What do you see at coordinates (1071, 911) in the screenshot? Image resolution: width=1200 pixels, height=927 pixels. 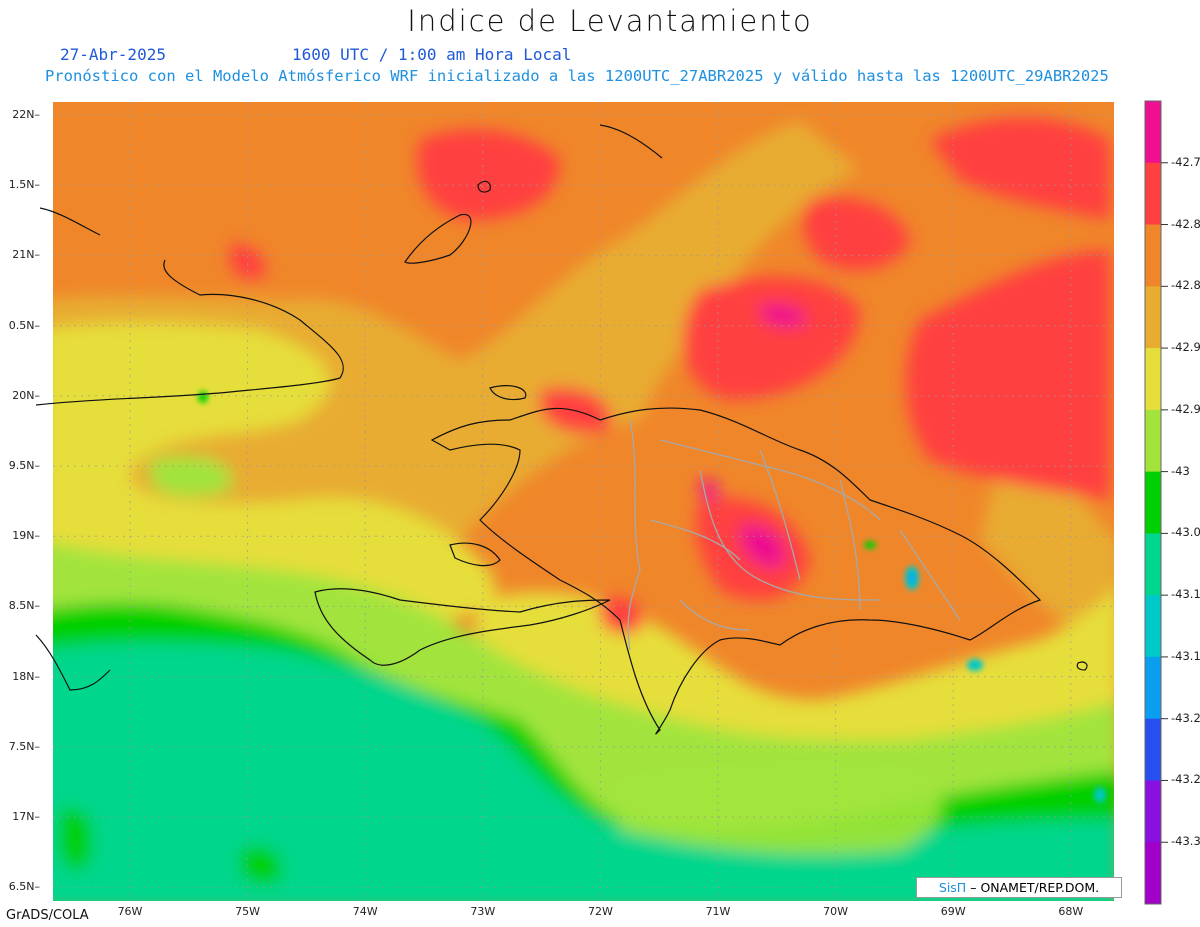 I see `lon-tick-label: 68W` at bounding box center [1071, 911].